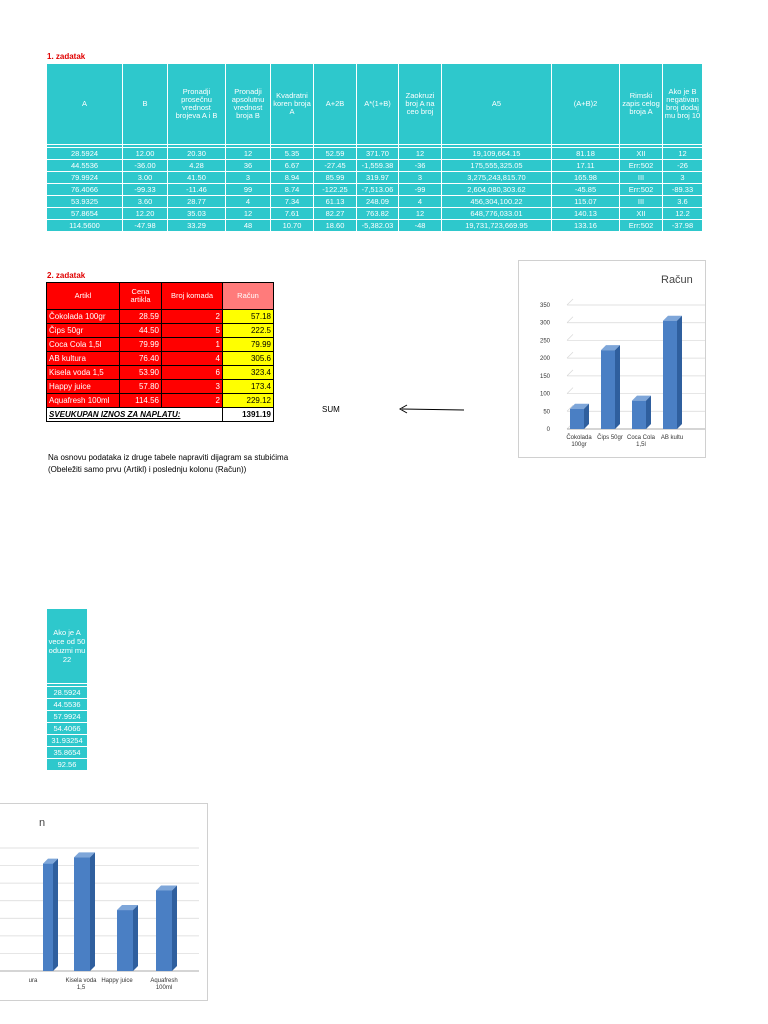 The height and width of the screenshot is (1024, 768). I want to click on task2-cell: Aquafresh 100ml, so click(83, 400).